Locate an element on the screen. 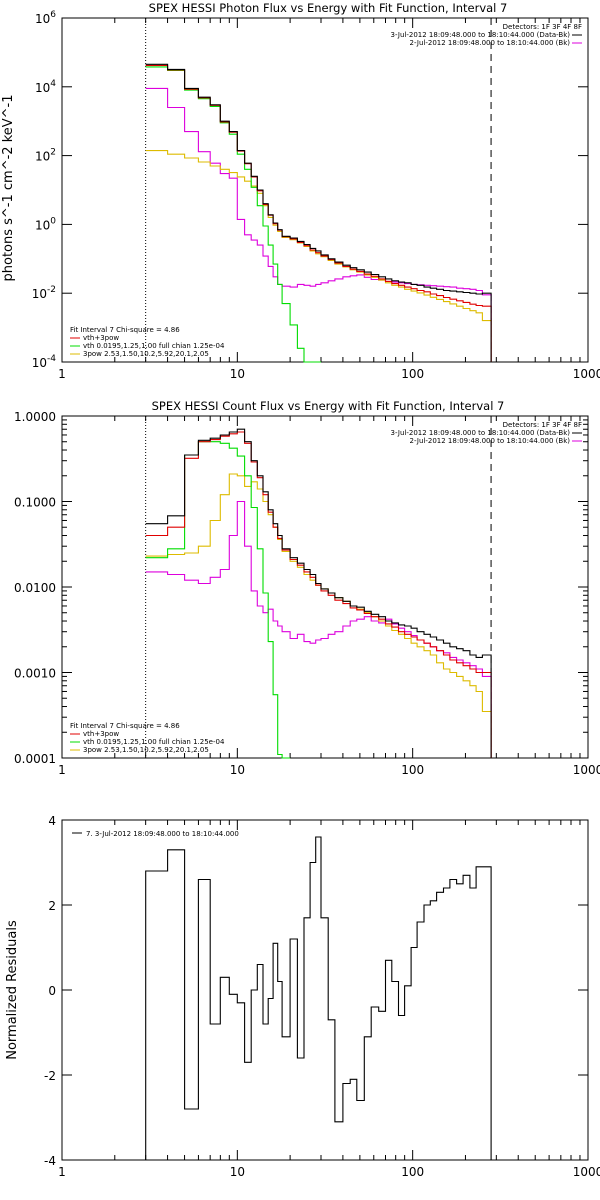  photon-ytick-label: 10⁴ is located at coordinates (45, 87).